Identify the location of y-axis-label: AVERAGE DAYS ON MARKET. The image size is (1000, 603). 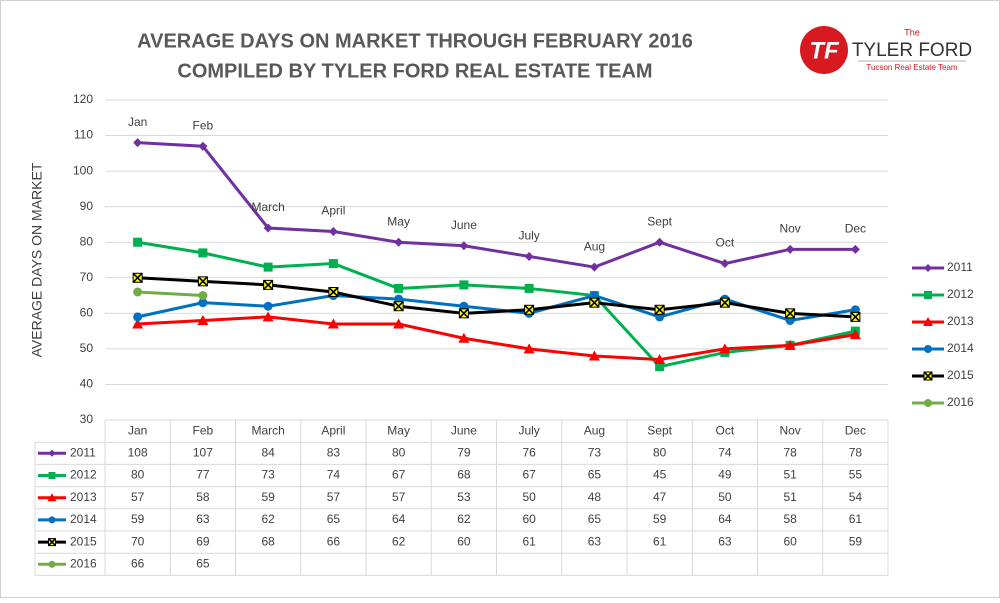
(37, 259).